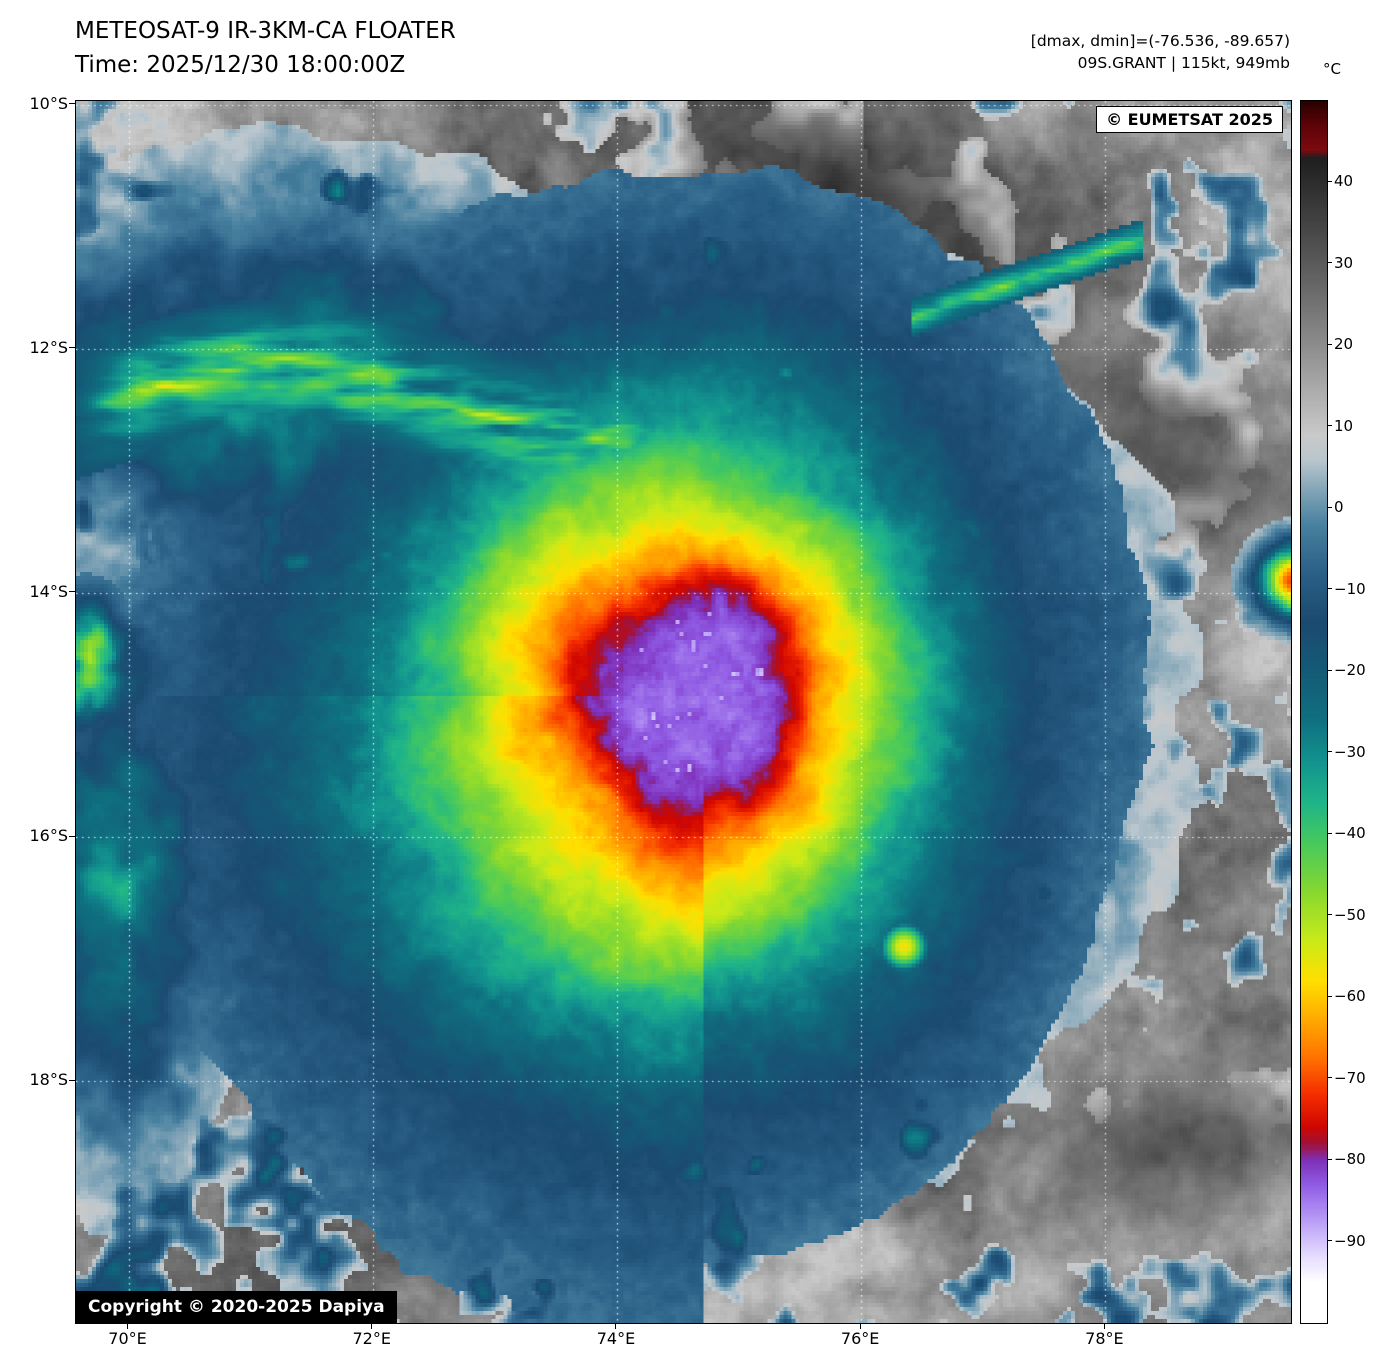 The width and height of the screenshot is (1388, 1359). Describe the element at coordinates (48, 347) in the screenshot. I see `lat-tick-label: 12°S` at that location.